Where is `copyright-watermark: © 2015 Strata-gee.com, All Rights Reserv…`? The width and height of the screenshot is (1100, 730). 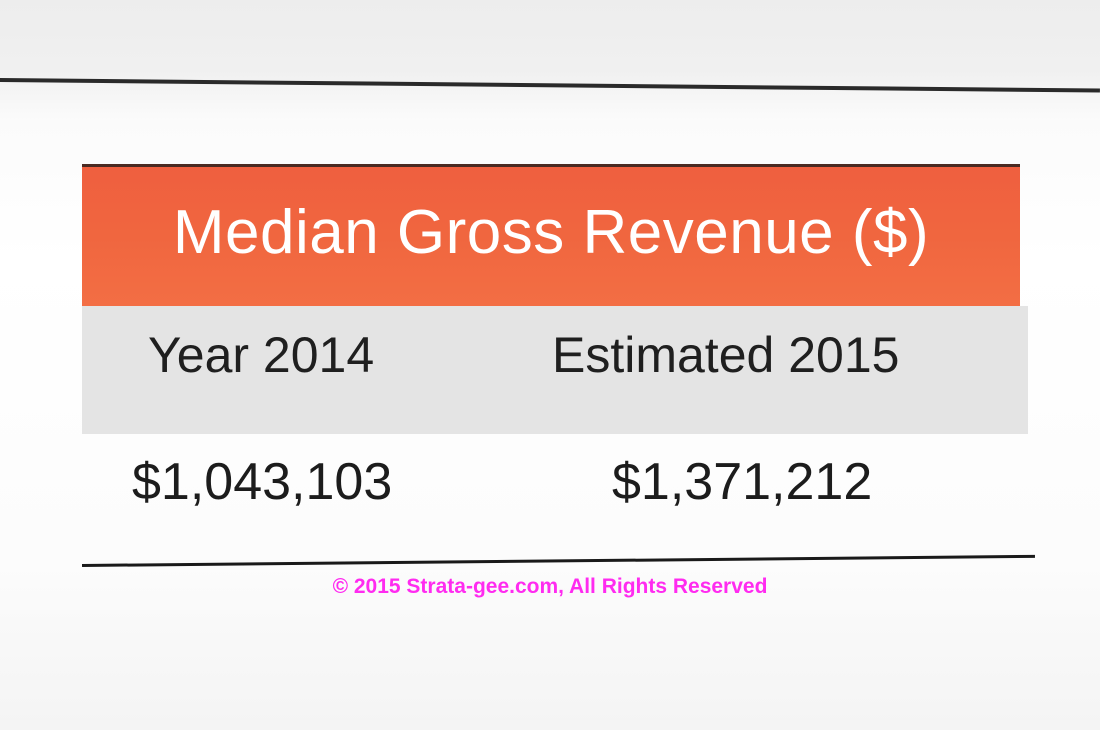
copyright-watermark: © 2015 Strata-gee.com, All Rights Reserv… is located at coordinates (550, 586).